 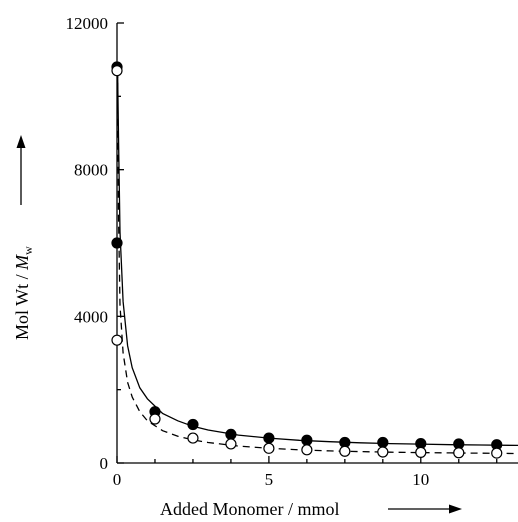 What do you see at coordinates (420, 479) in the screenshot?
I see `x-tick-label: 10` at bounding box center [420, 479].